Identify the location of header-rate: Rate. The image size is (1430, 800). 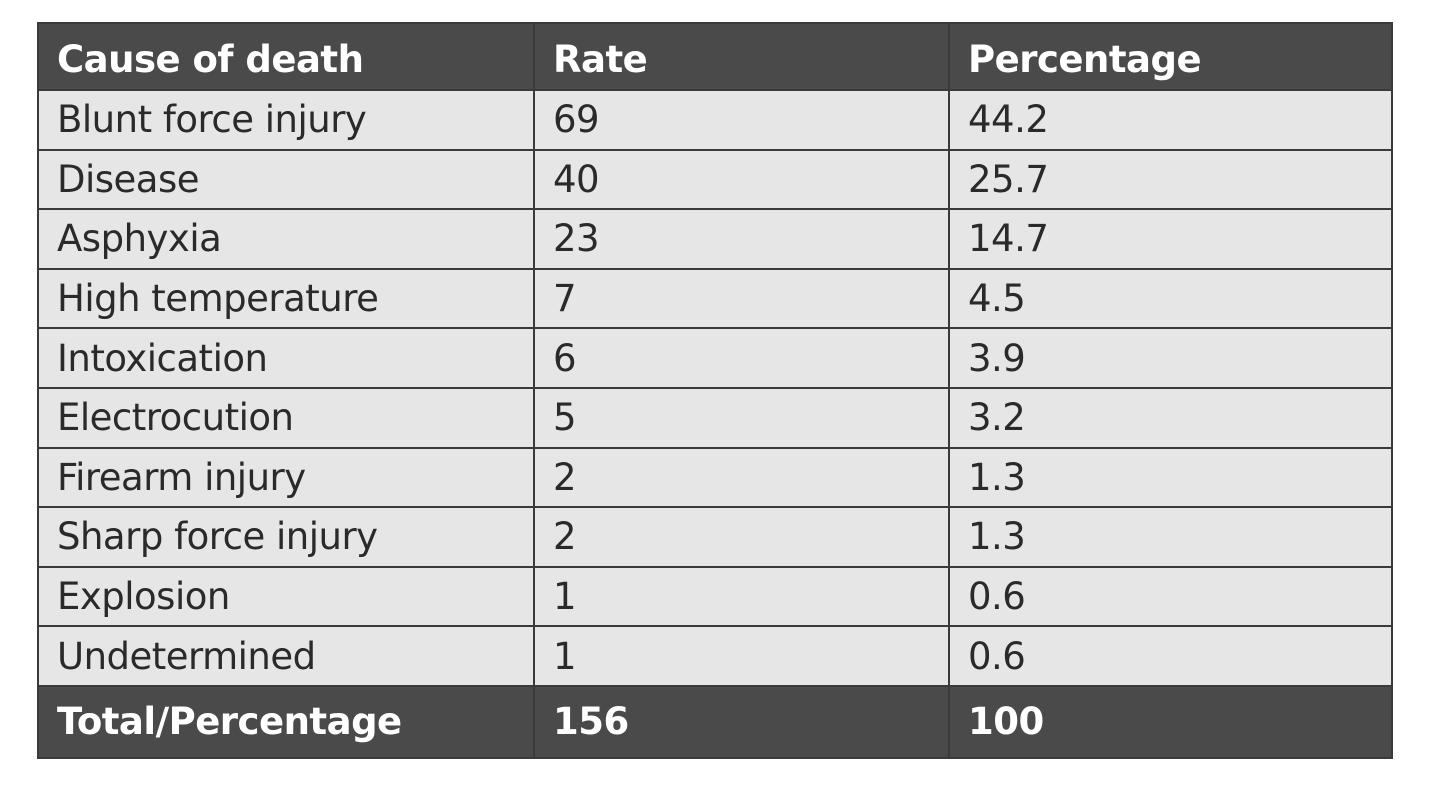
(741, 56).